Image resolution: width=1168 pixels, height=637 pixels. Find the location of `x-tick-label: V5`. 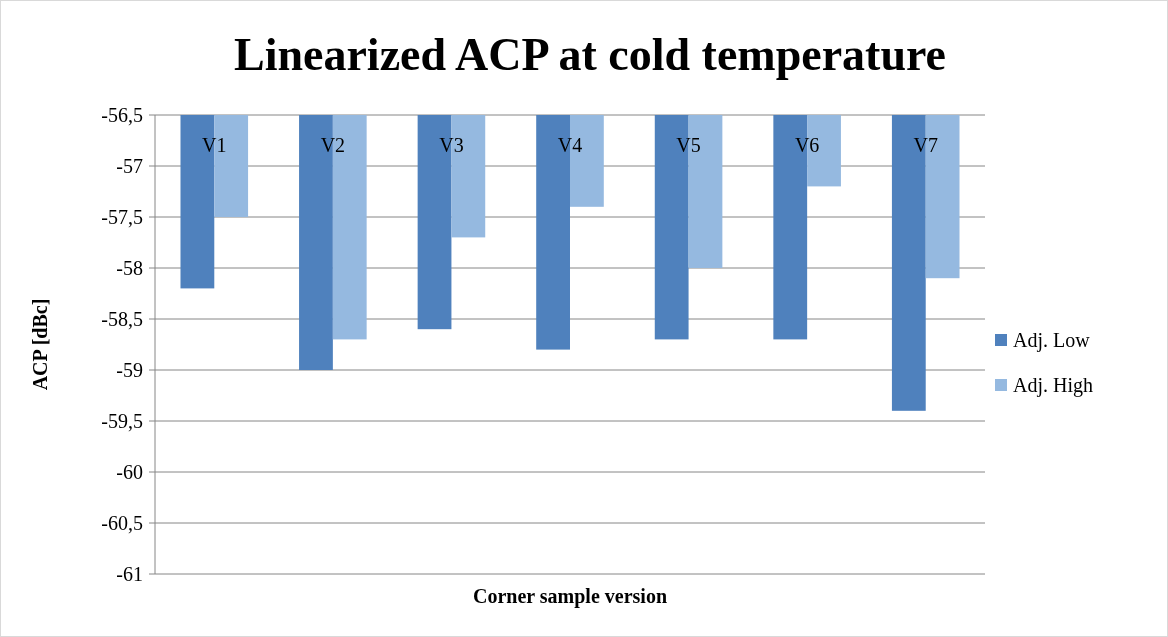

x-tick-label: V5 is located at coordinates (688, 145).